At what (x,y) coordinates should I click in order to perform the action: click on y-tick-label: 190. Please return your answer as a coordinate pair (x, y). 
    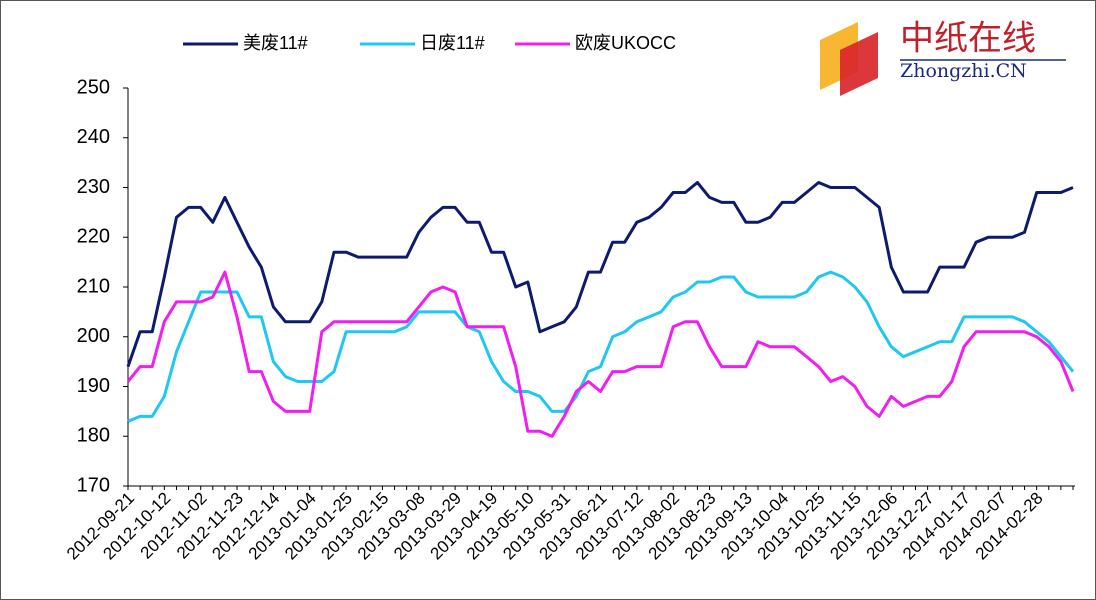
    Looking at the image, I should click on (93, 386).